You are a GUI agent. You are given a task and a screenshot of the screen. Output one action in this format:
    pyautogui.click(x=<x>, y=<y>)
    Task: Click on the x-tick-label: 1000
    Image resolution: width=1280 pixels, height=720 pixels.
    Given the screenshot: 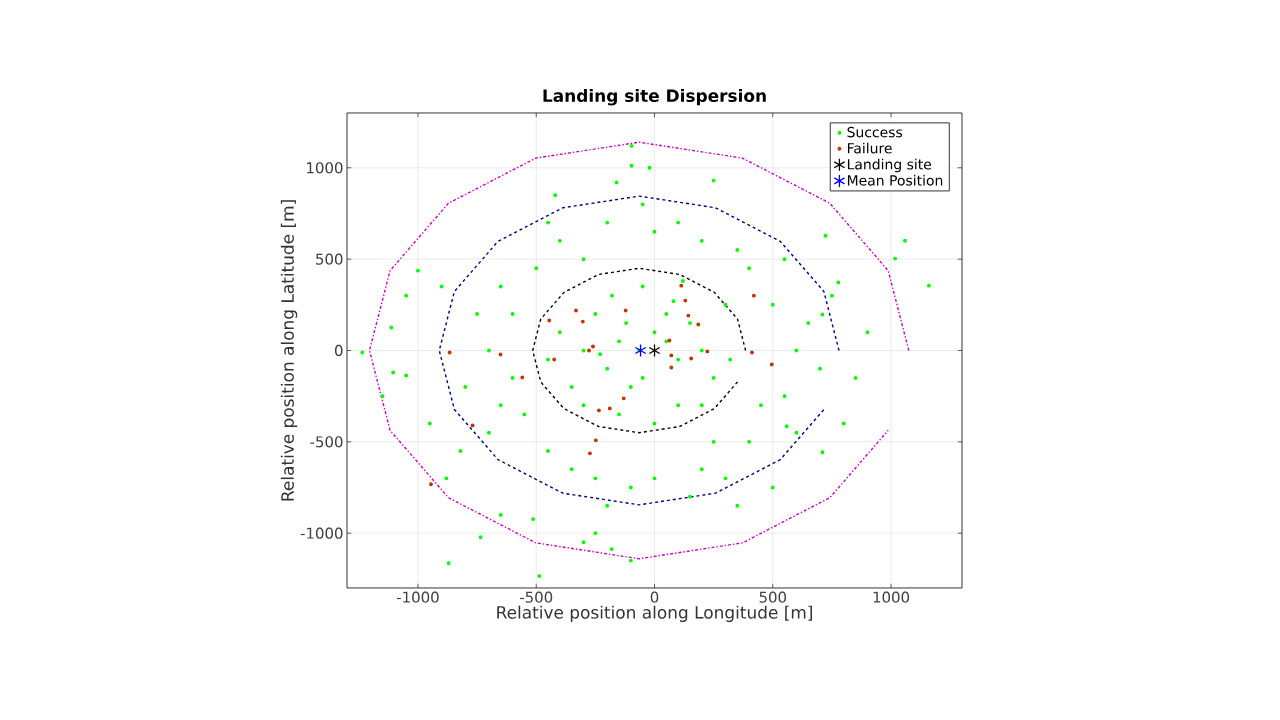 What is the action you would take?
    pyautogui.click(x=891, y=597)
    